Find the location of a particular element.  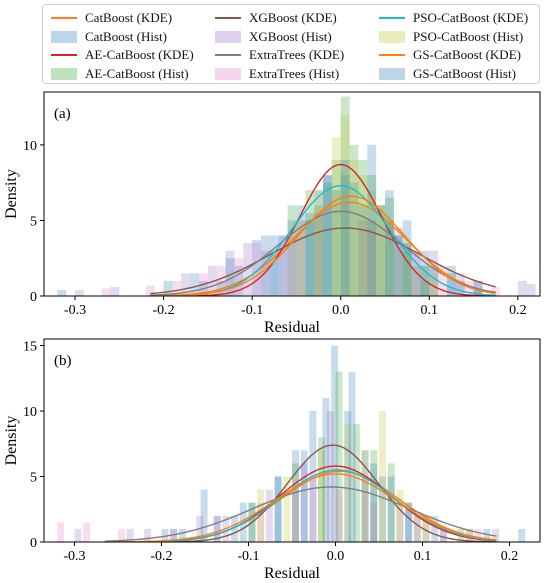

legend-label-7: ExtraTrees (Hist) is located at coordinates (294, 73).